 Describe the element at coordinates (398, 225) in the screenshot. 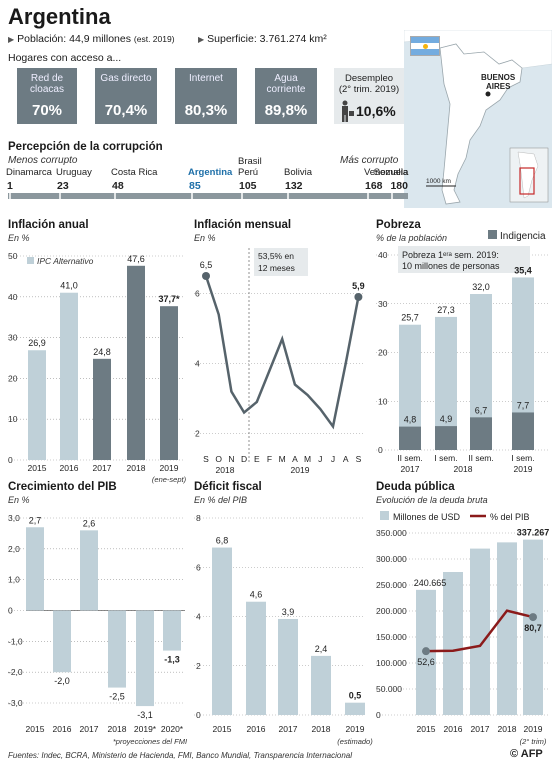

I see `chart-title: Pobreza` at that location.